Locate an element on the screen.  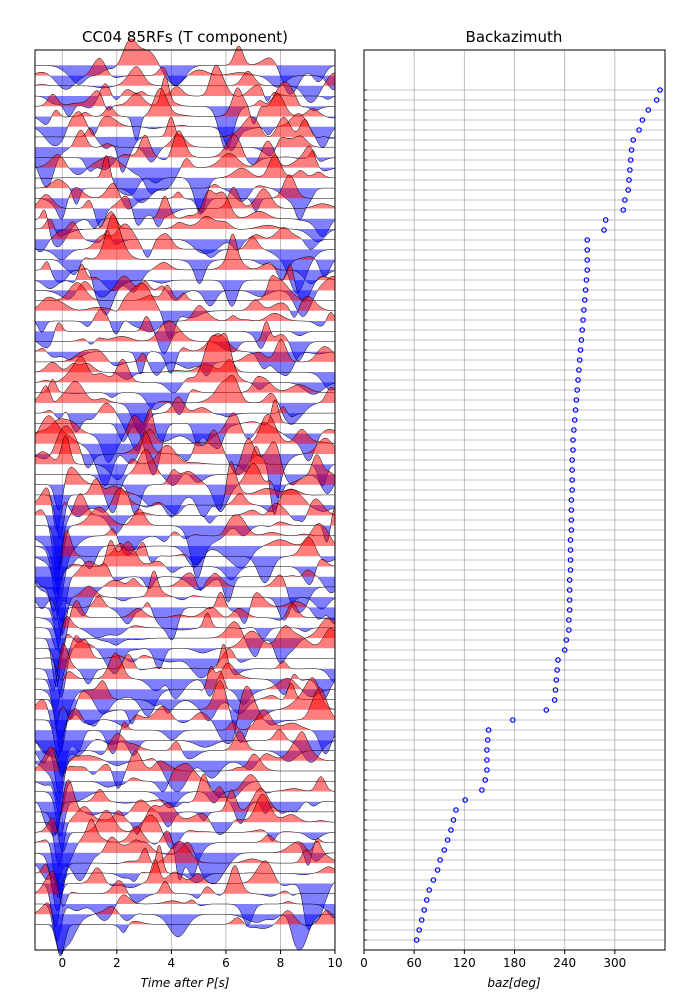
right-x-axis-label: baz[deg] is located at coordinates (514, 983).